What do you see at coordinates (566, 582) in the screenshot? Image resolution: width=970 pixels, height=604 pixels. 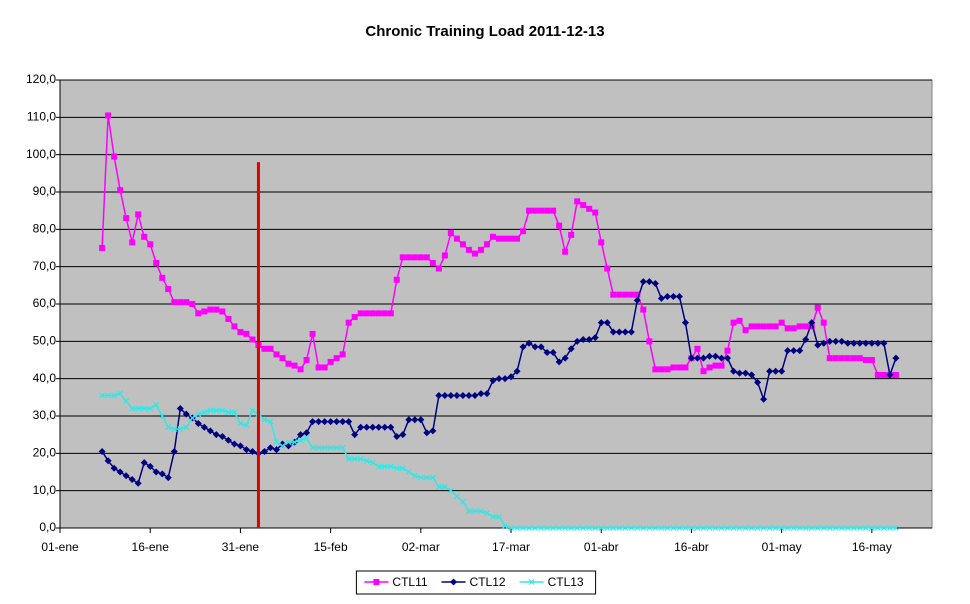 I see `legend-label: CTL13` at bounding box center [566, 582].